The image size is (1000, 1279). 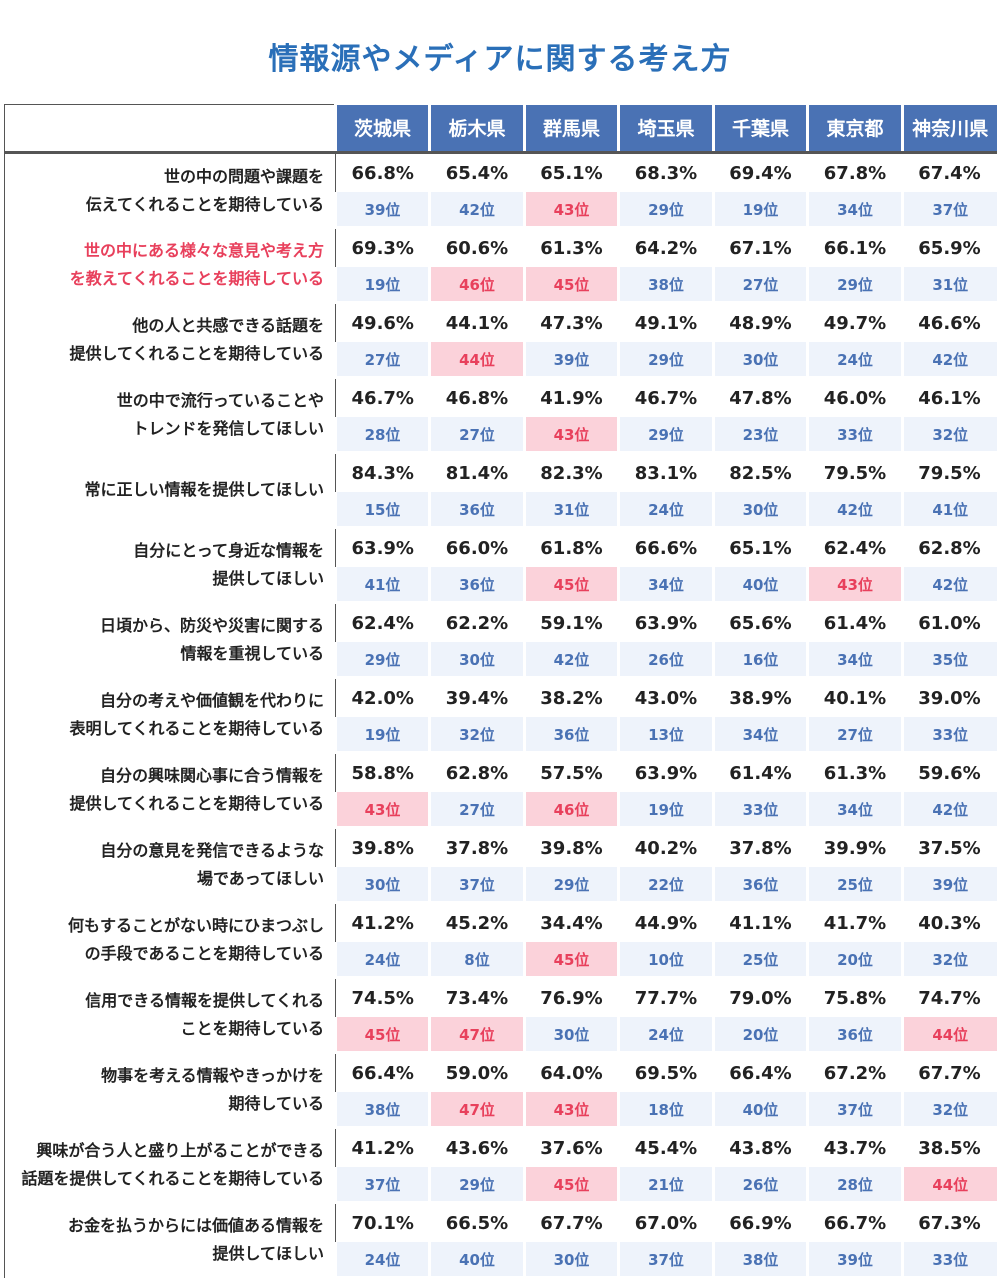 I want to click on percentage-cell: 69.3%, so click(x=382, y=248).